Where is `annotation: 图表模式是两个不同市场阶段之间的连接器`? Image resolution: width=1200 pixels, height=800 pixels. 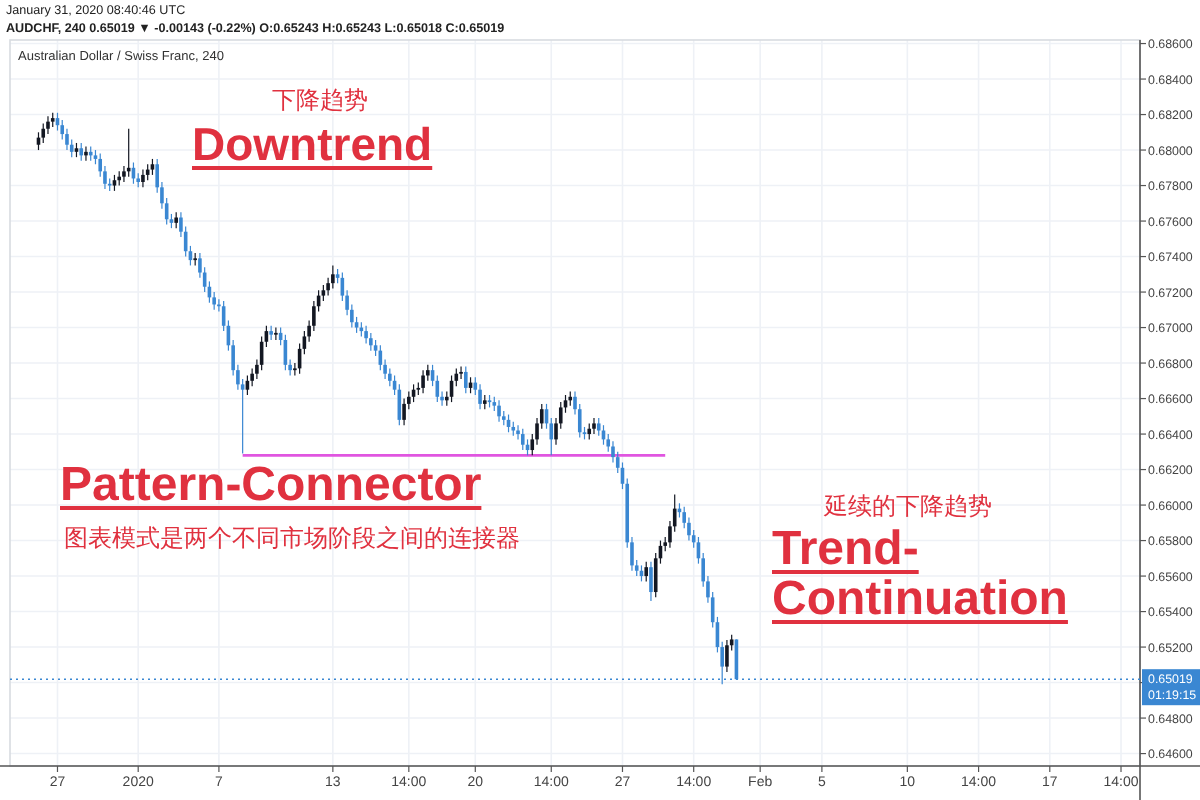
annotation: 图表模式是两个不同市场阶段之间的连接器 is located at coordinates (292, 539).